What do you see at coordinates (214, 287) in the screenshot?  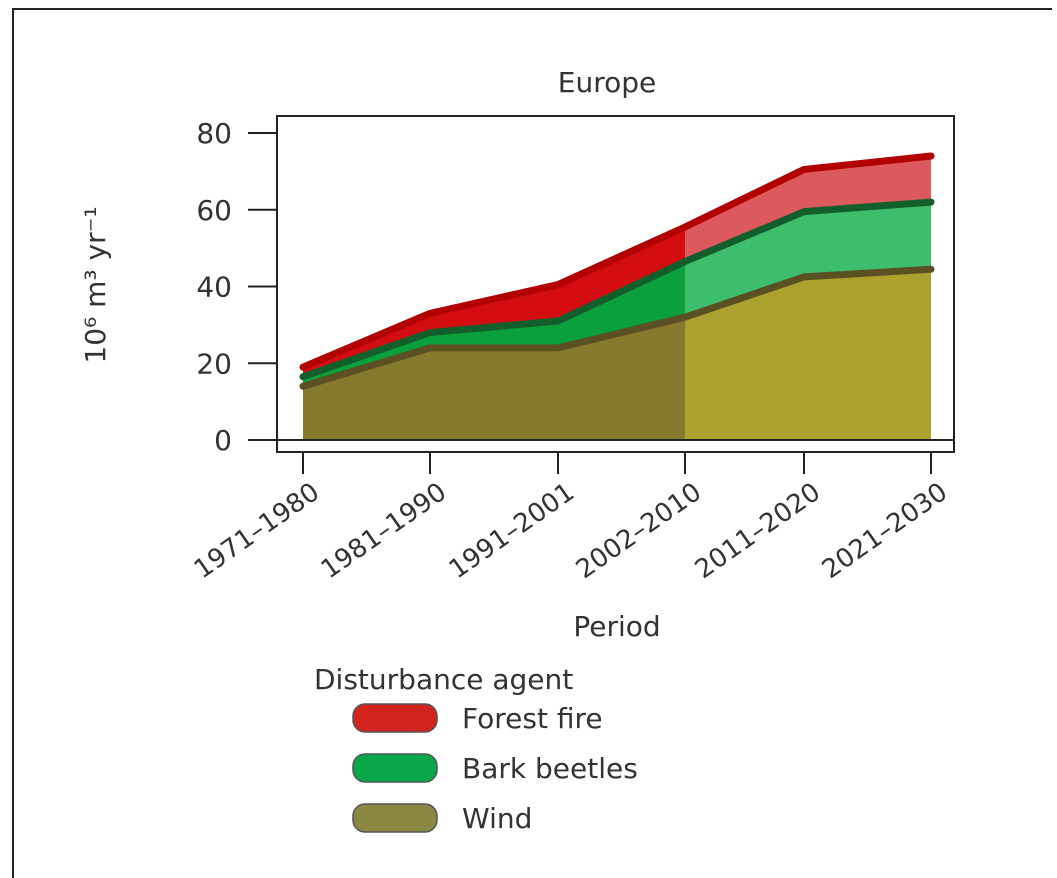 I see `y-tick-label: 40` at bounding box center [214, 287].